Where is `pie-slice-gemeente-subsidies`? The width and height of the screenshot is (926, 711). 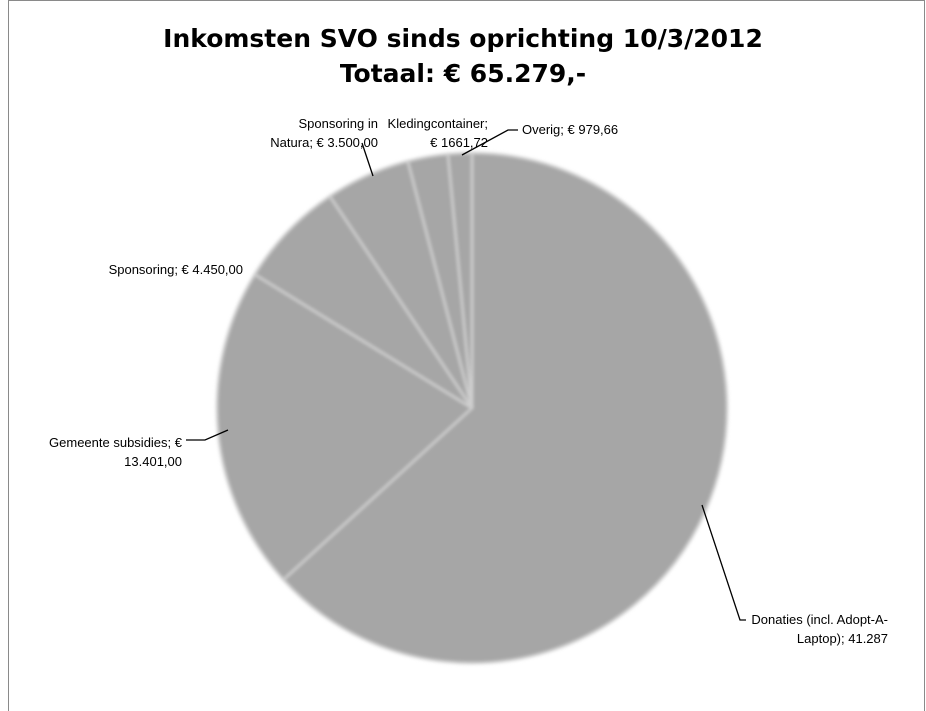
pie-slice-gemeente-subsidies is located at coordinates (345, 427).